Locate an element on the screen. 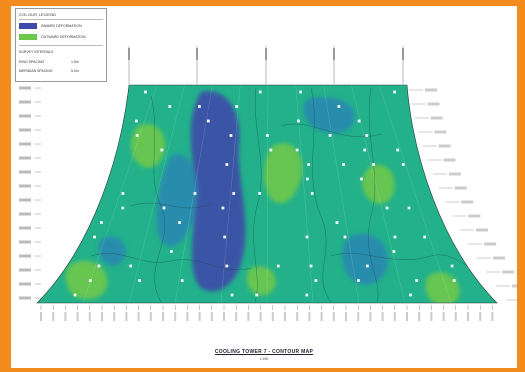 This screenshot has height=372, width=525. map-title: COOLING TOWER 7 - CONTOUR MAP is located at coordinates (264, 352).